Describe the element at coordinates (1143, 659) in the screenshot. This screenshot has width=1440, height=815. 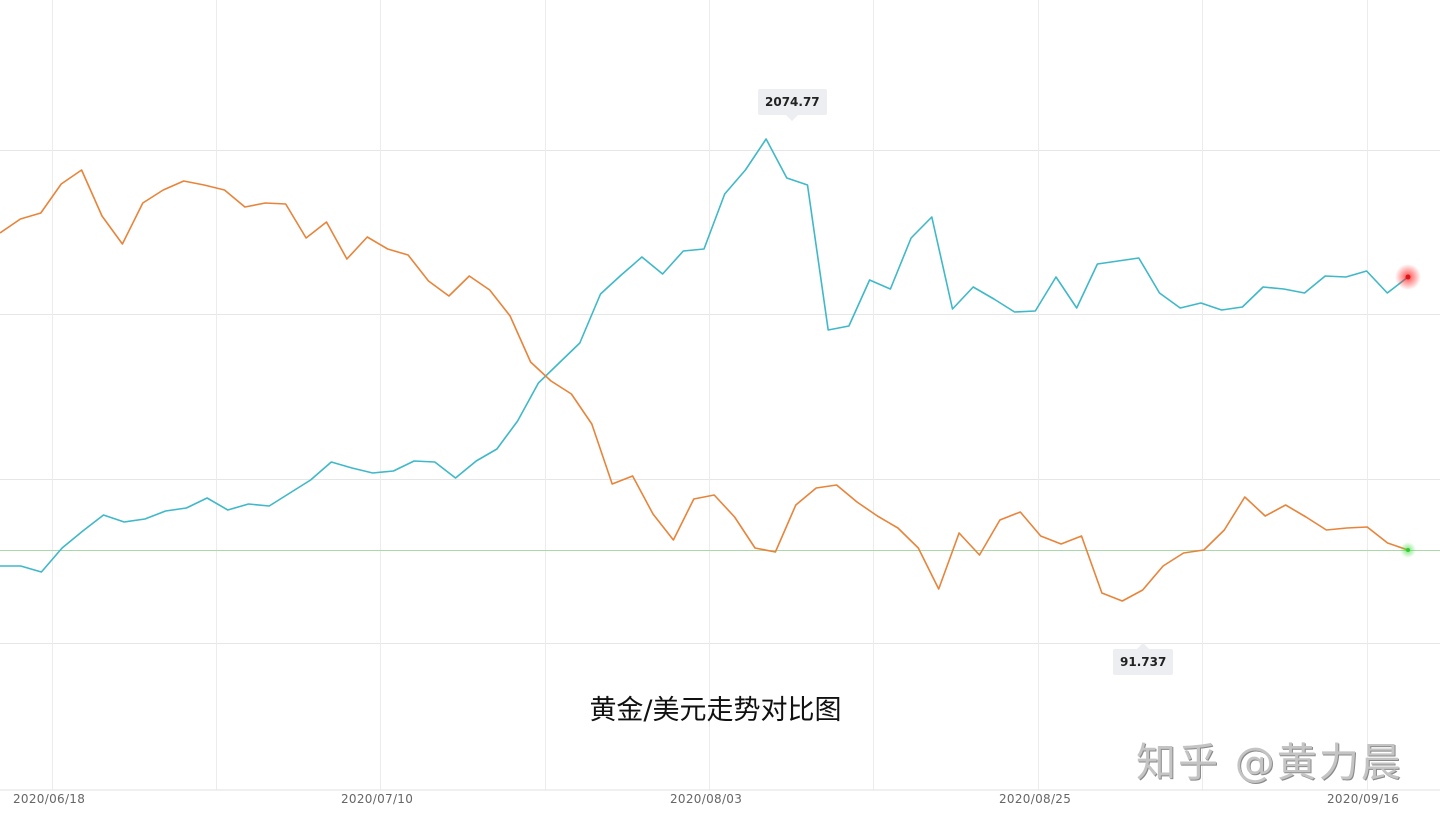
I see `usd-min-tooltip: 91.737` at that location.